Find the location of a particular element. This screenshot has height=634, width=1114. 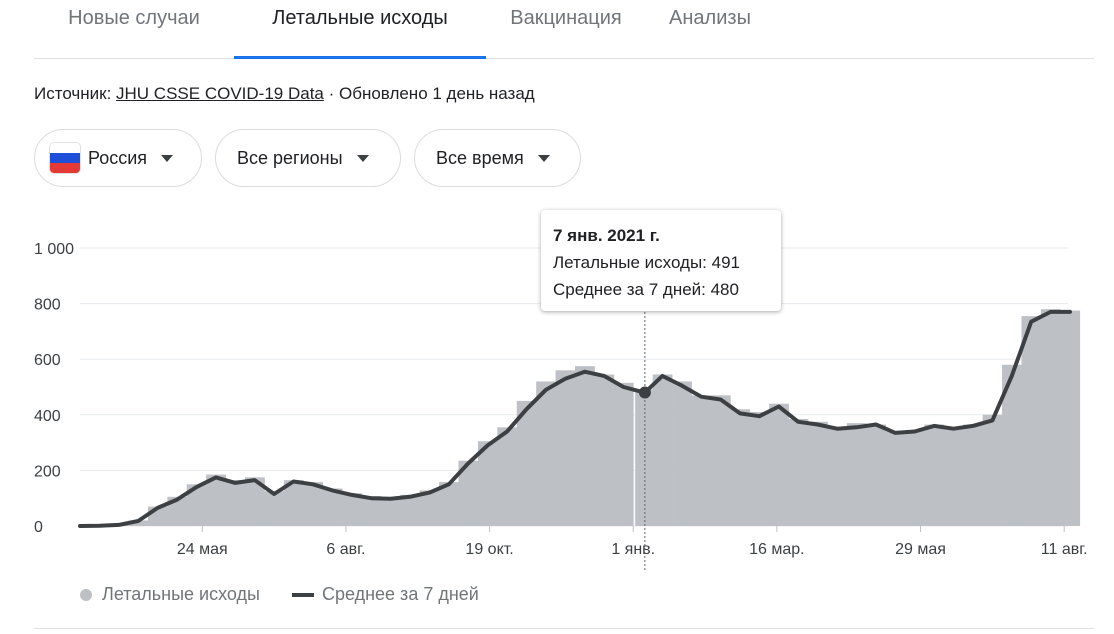

tab-new-cases: Новые случаи is located at coordinates (134, 29).